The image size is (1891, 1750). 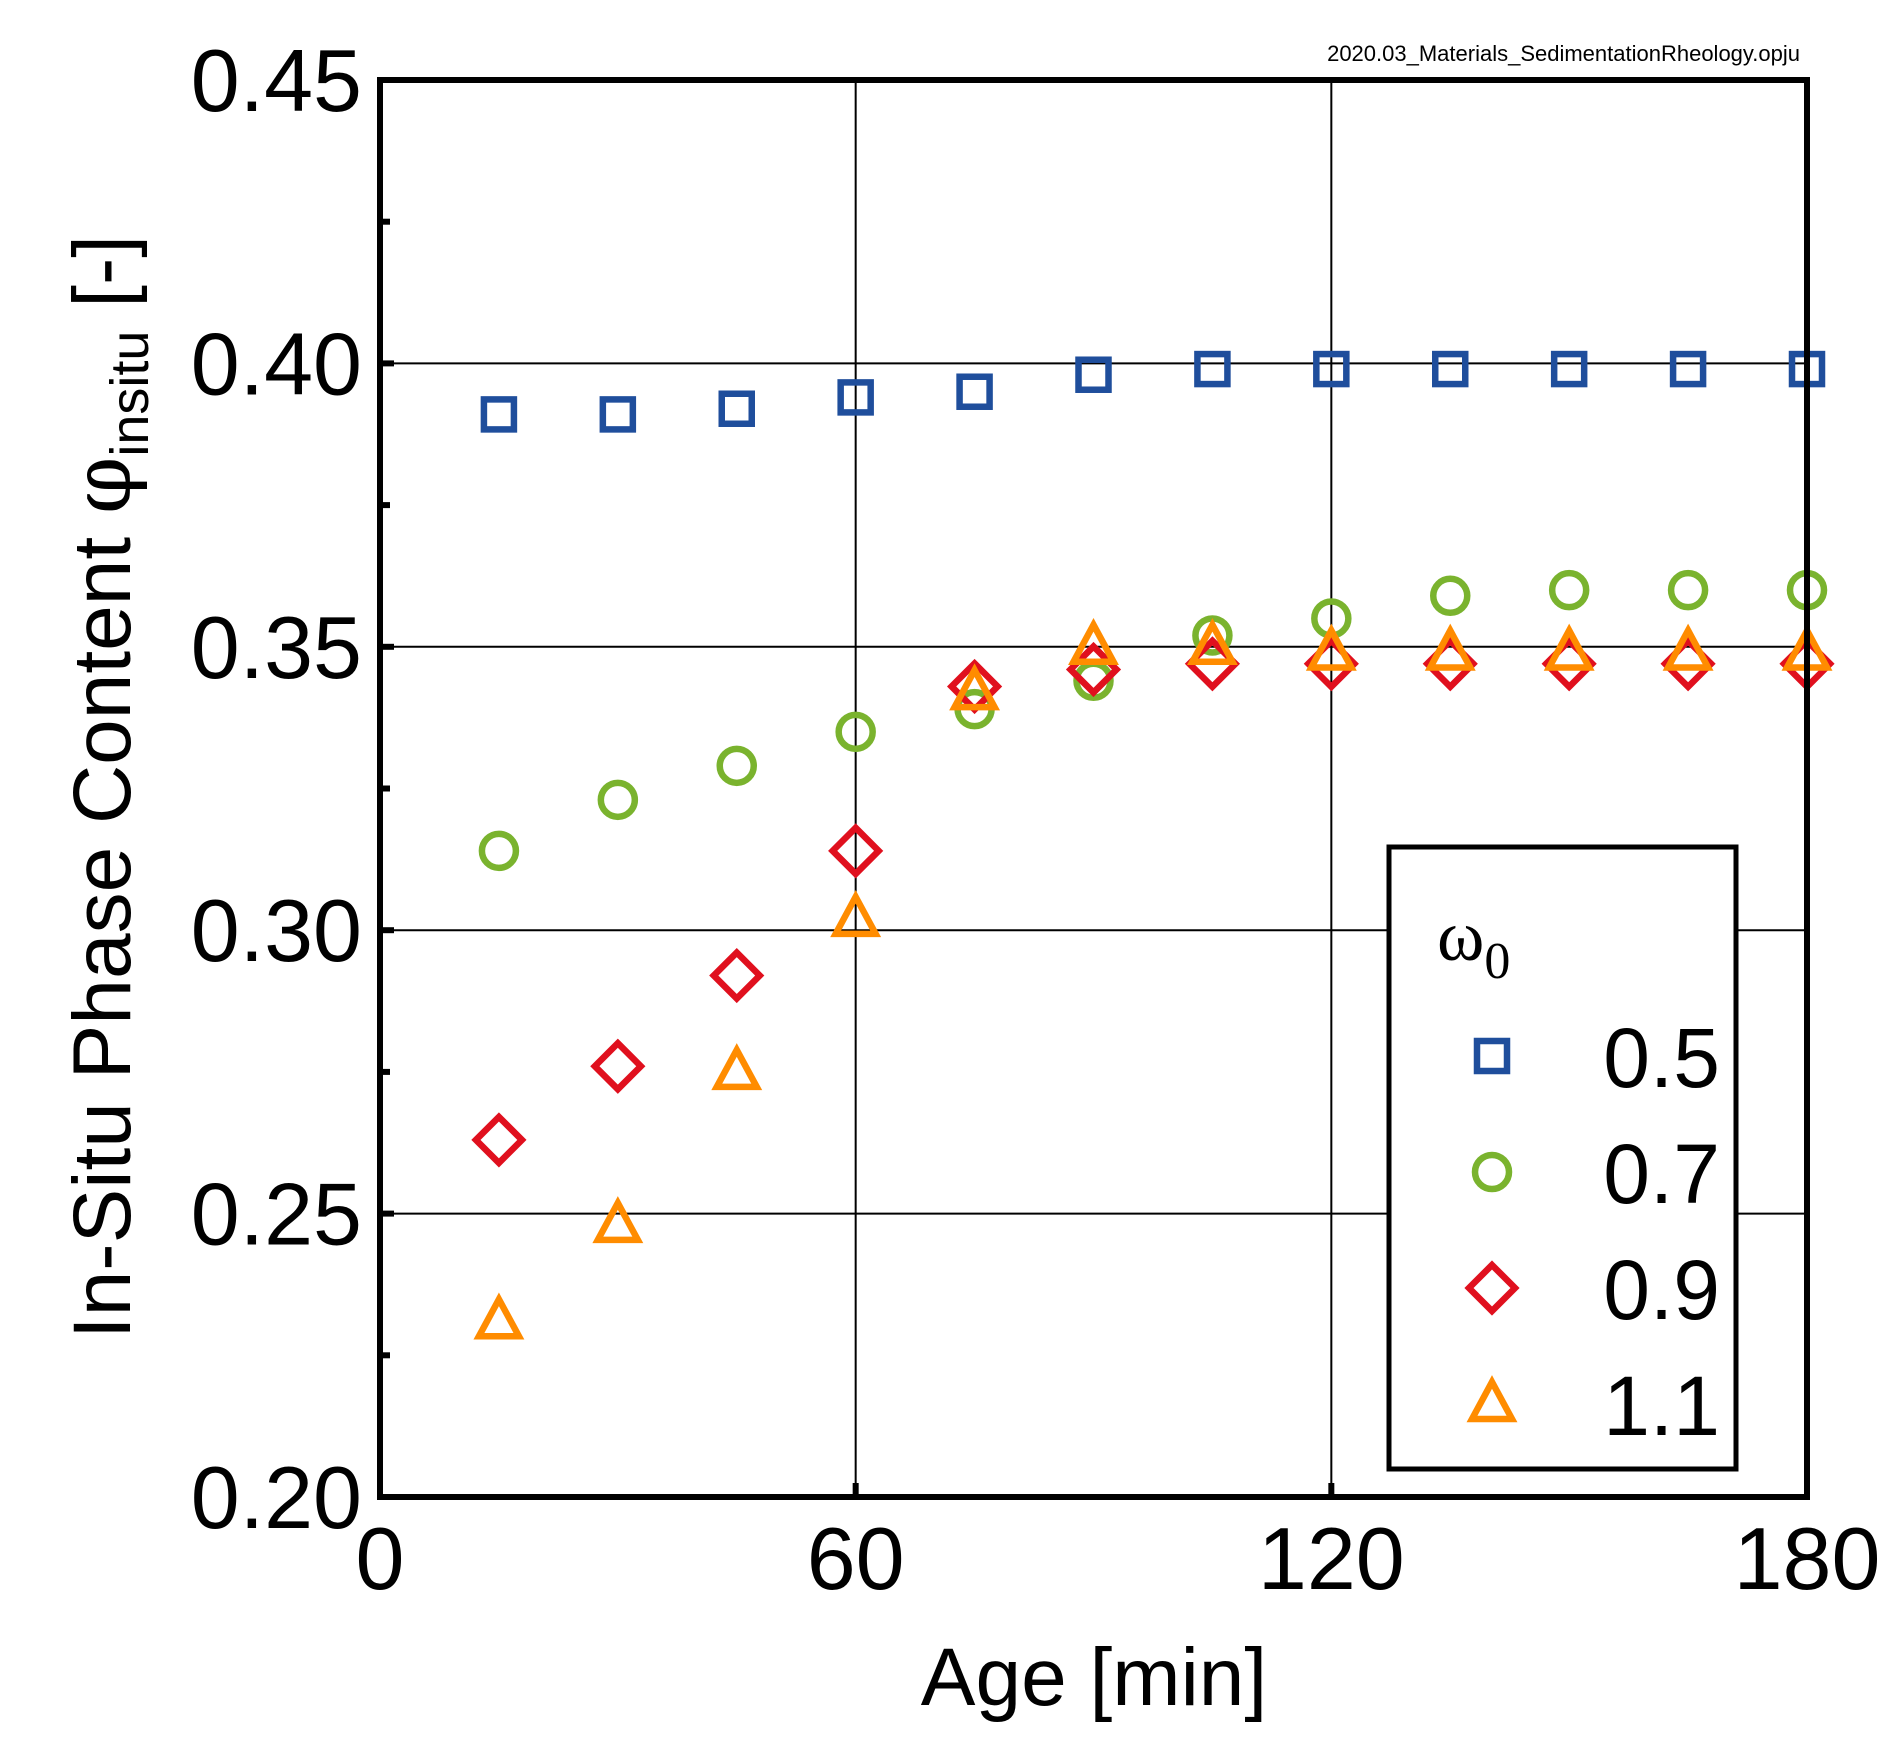 What do you see at coordinates (276, 930) in the screenshot?
I see `y-tick-label: 0.30` at bounding box center [276, 930].